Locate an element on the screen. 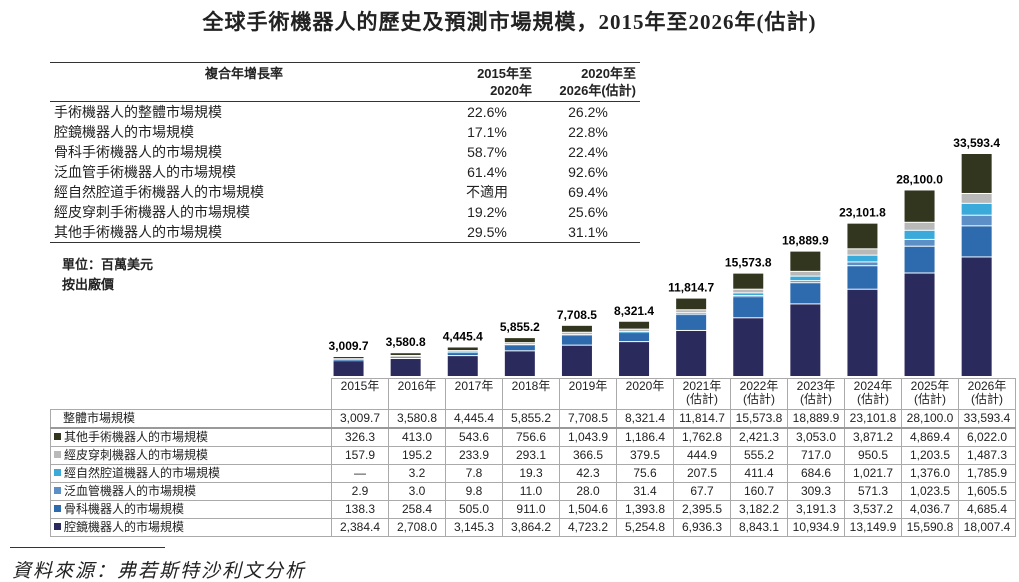 The image size is (1019, 582). cell: 444.9 is located at coordinates (702, 455).